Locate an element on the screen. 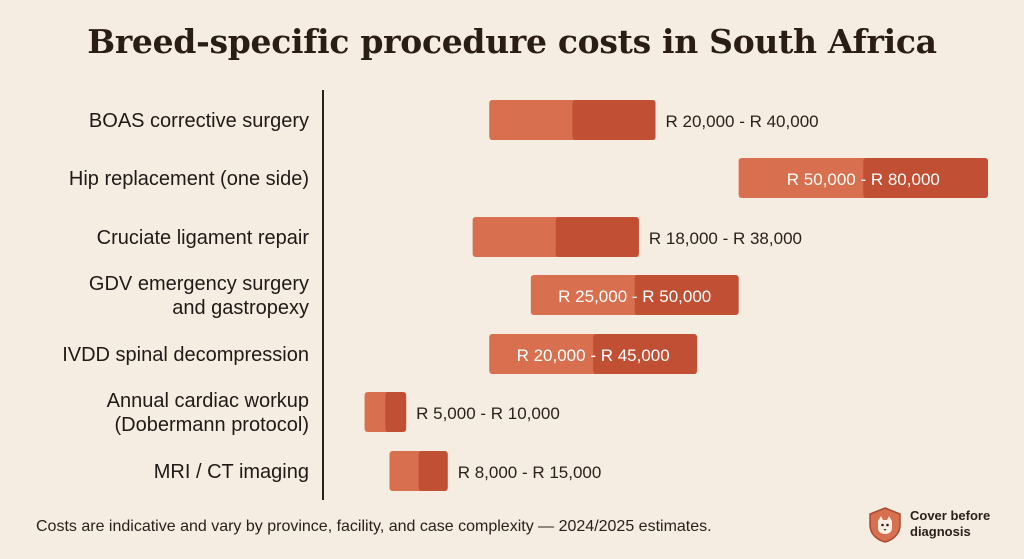  range-value-label: R 18,000 - R 38,000 is located at coordinates (725, 238).